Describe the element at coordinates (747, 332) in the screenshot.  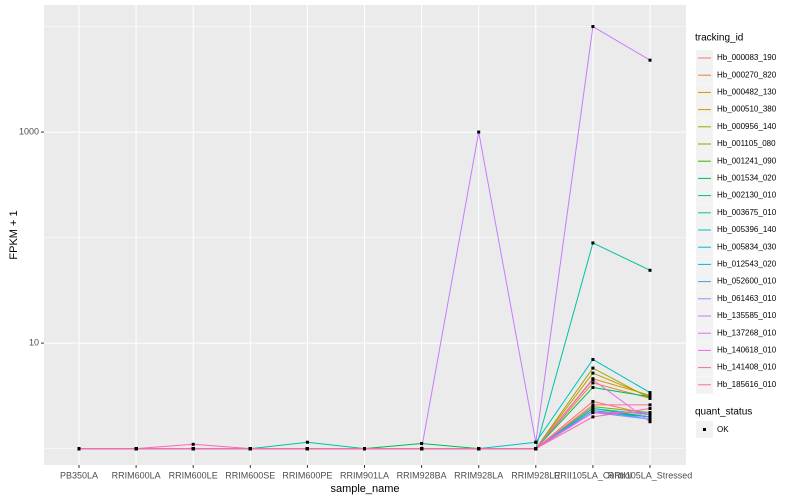
I see `legend-label: Hb_137268_010` at that location.